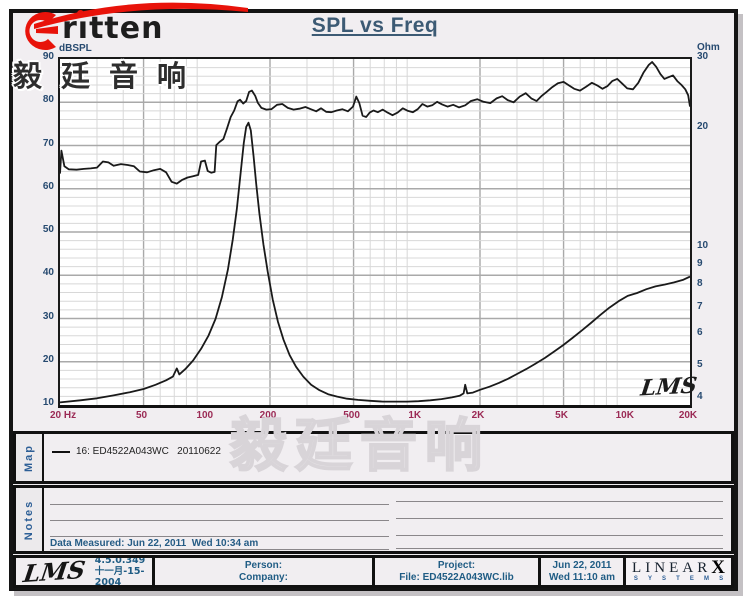 Image resolution: width=750 pixels, height=600 pixels. I want to click on brand-logo: rıtten, so click(132, 27).